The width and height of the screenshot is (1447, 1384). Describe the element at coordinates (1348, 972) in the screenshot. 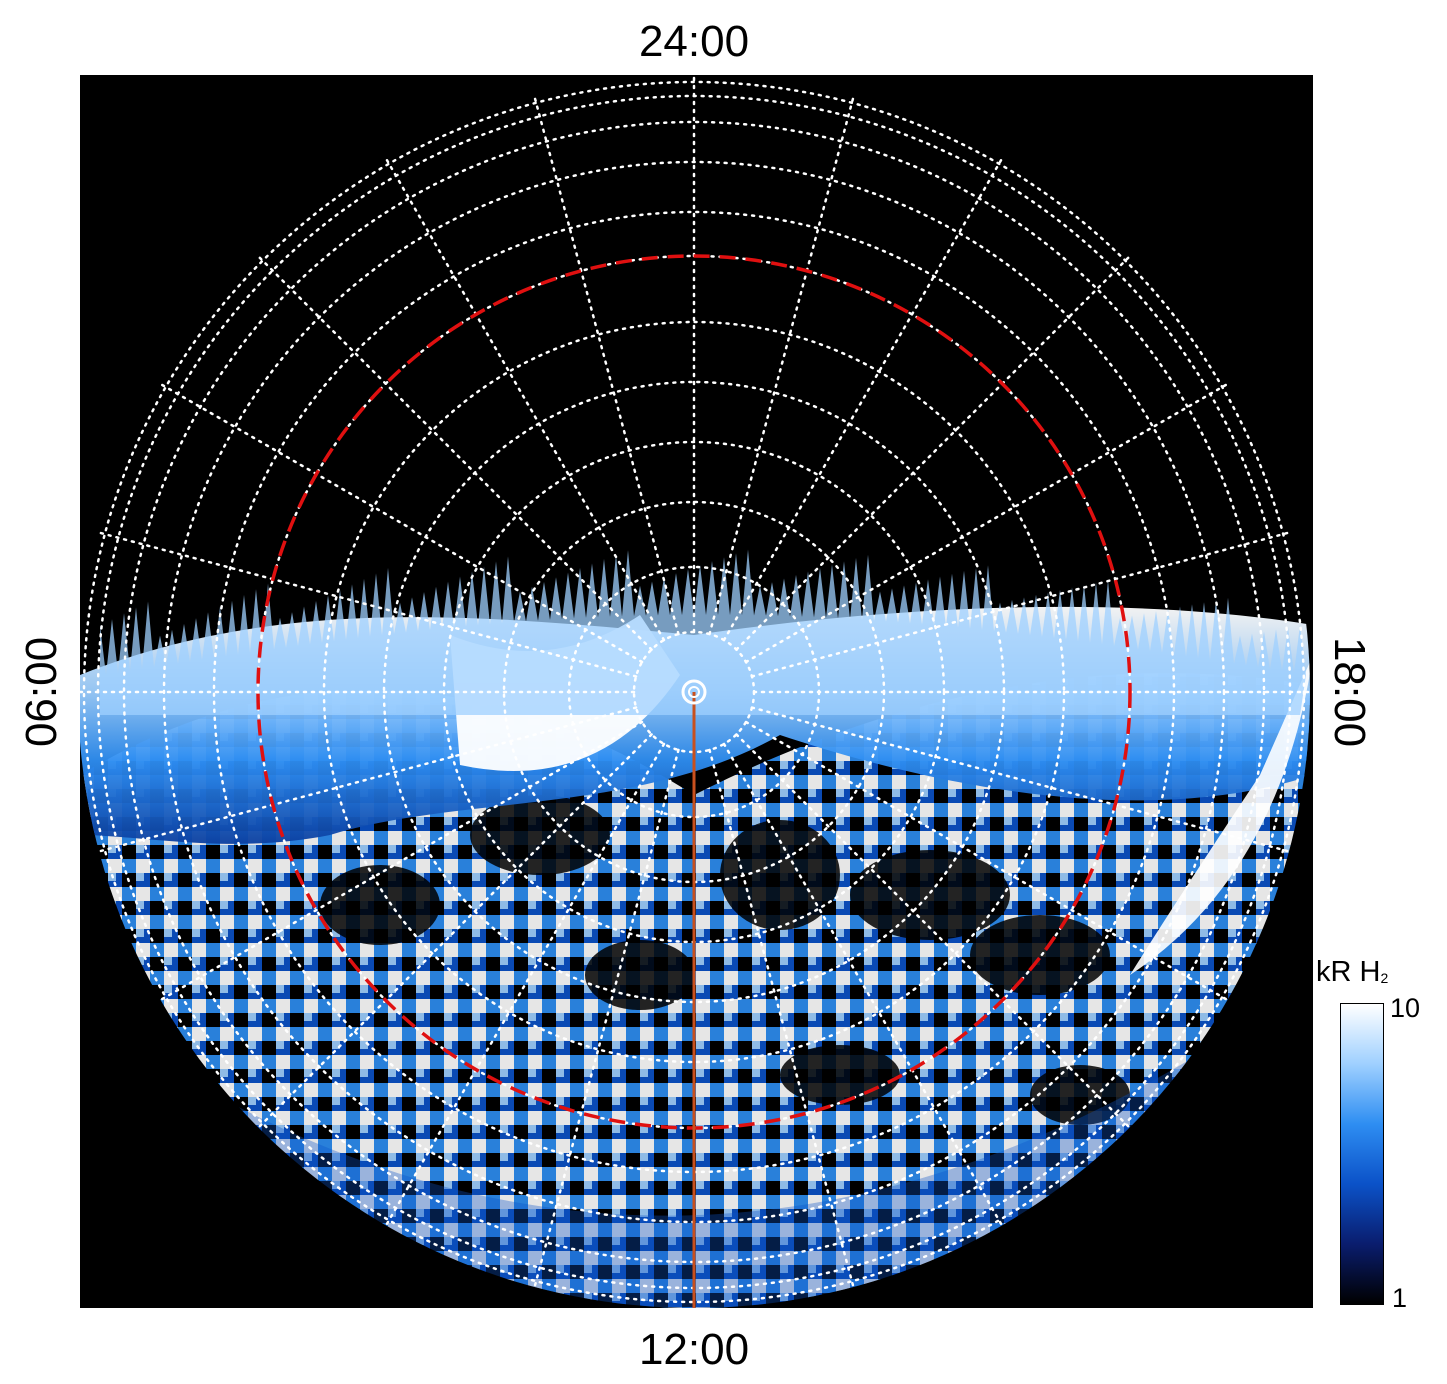

I see `colorbar-title-unit: kR H` at that location.